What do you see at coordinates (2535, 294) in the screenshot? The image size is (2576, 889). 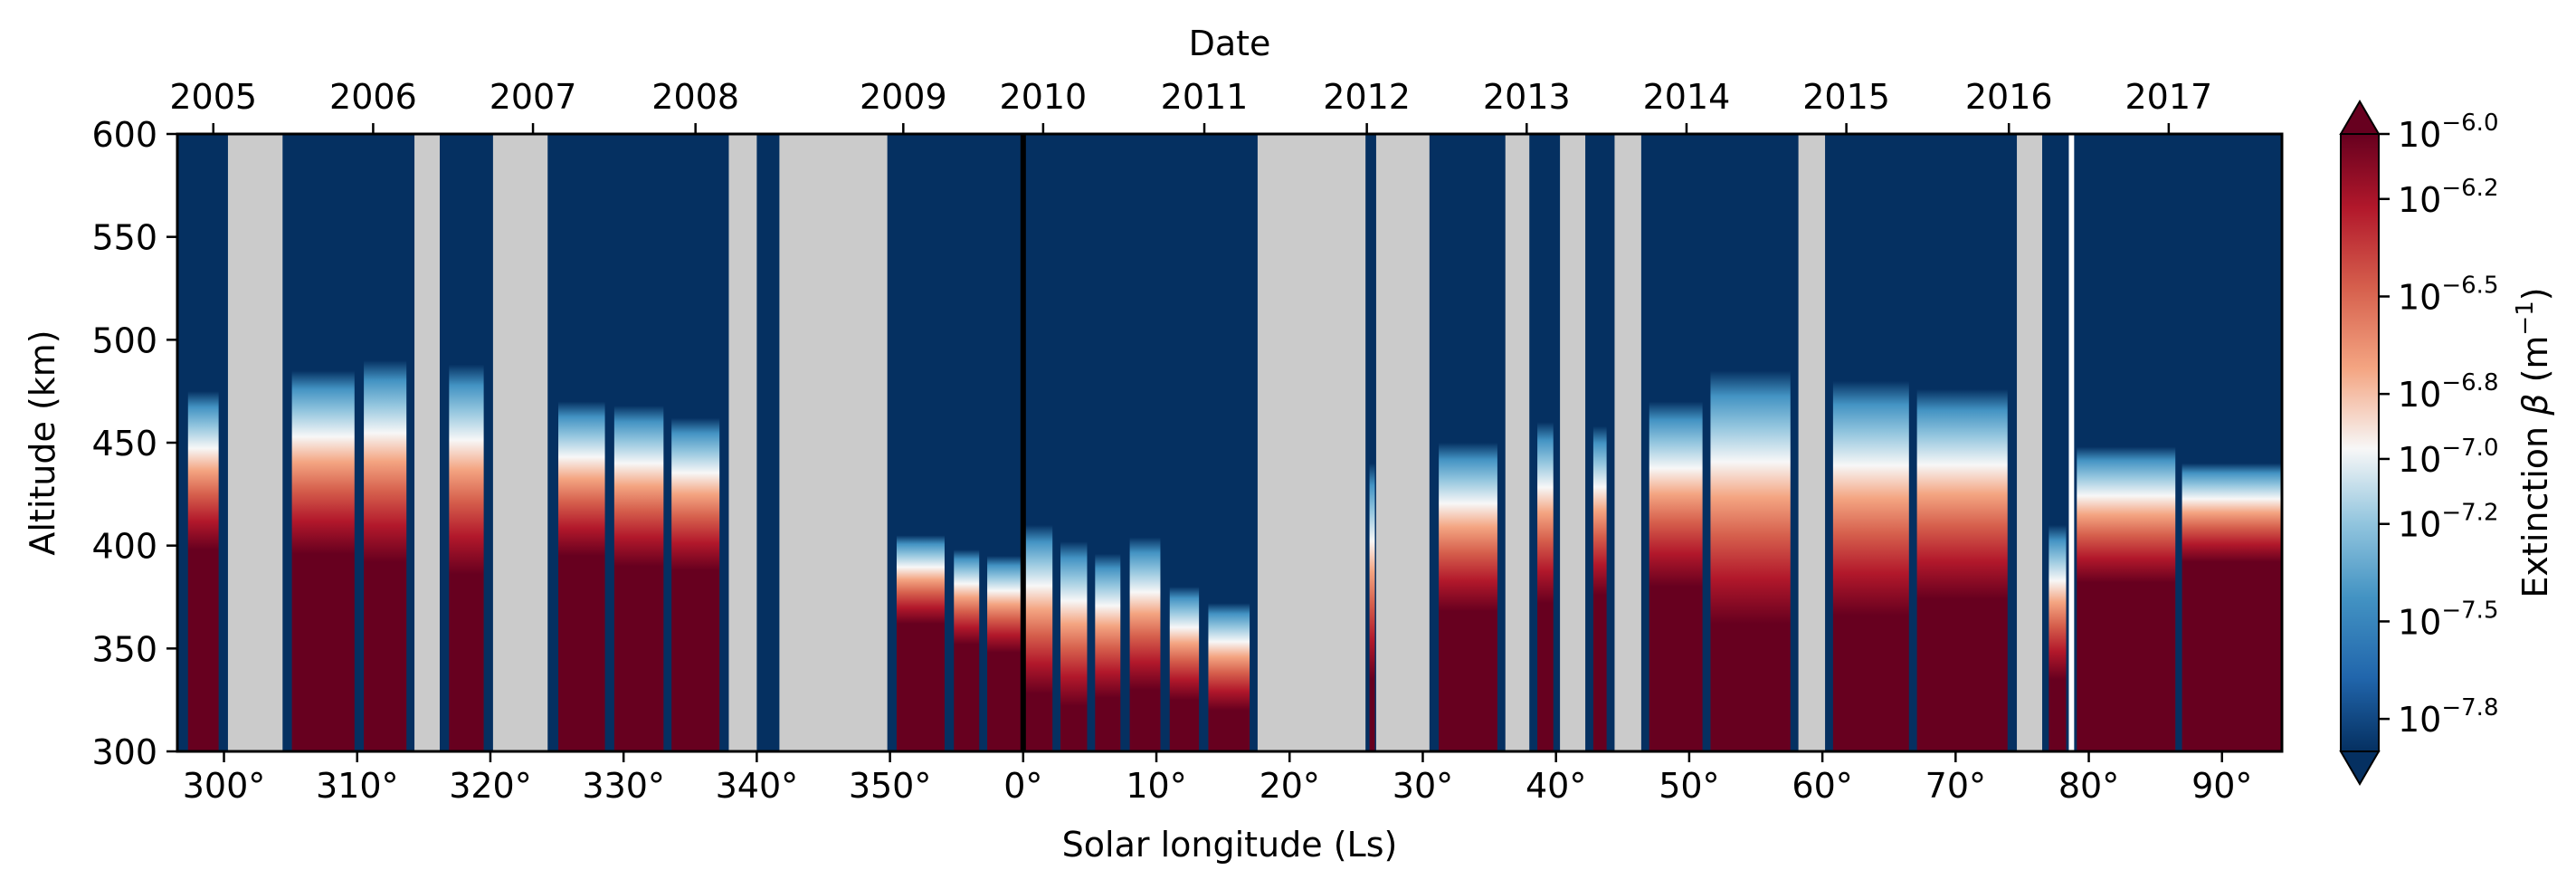 I see `colorbar-title-close: )` at bounding box center [2535, 294].